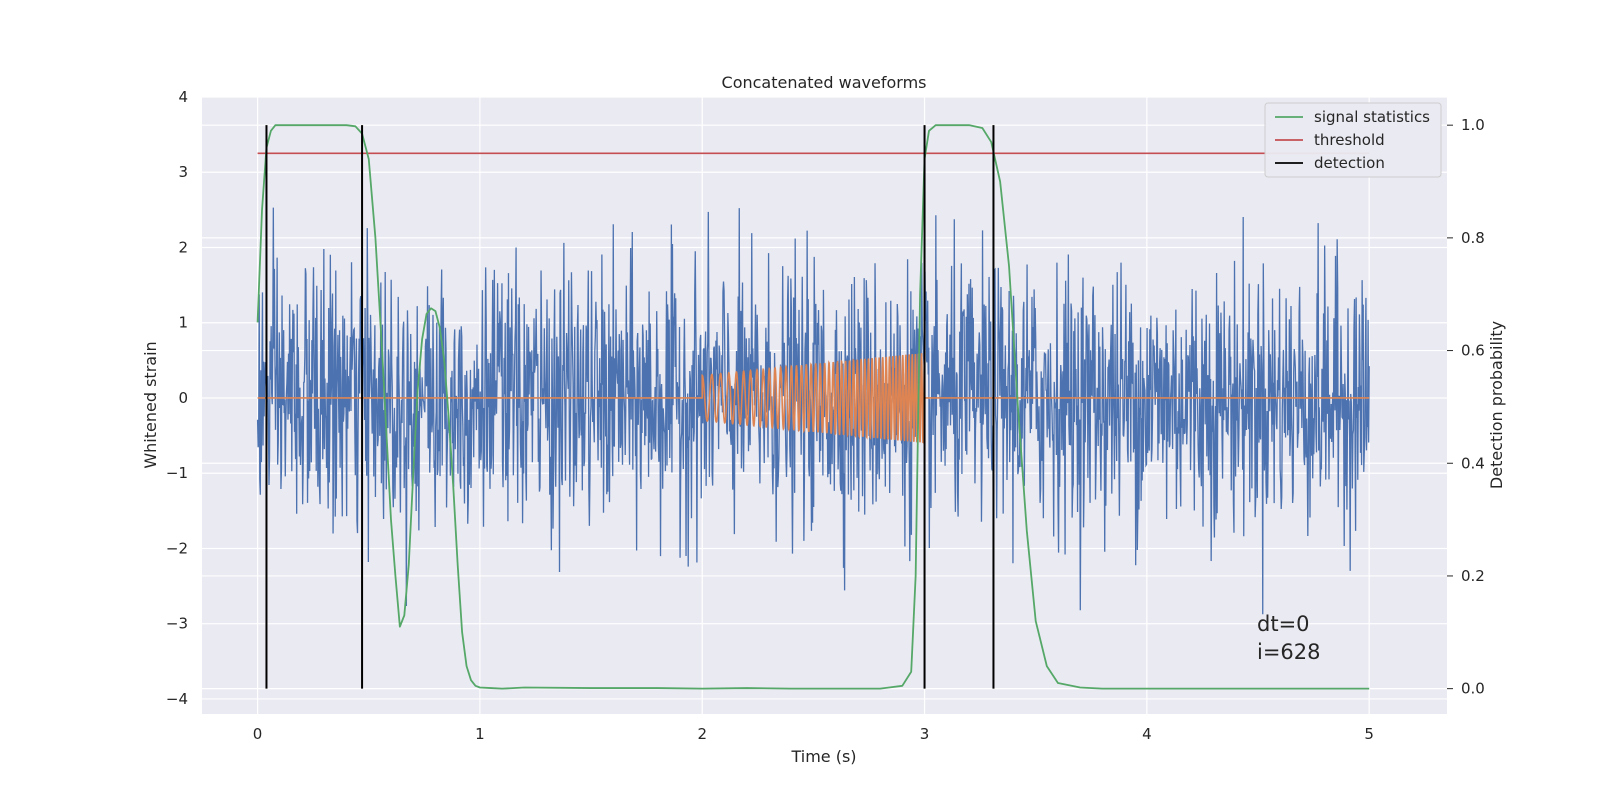  What do you see at coordinates (1147, 734) in the screenshot?
I see `x-tick-label: 4` at bounding box center [1147, 734].